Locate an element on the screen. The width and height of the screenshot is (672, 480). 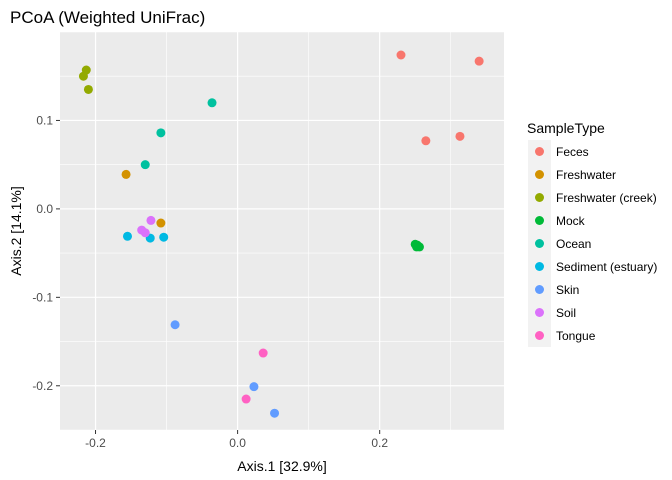
legend-item-feces: Feces is located at coordinates (558, 151).